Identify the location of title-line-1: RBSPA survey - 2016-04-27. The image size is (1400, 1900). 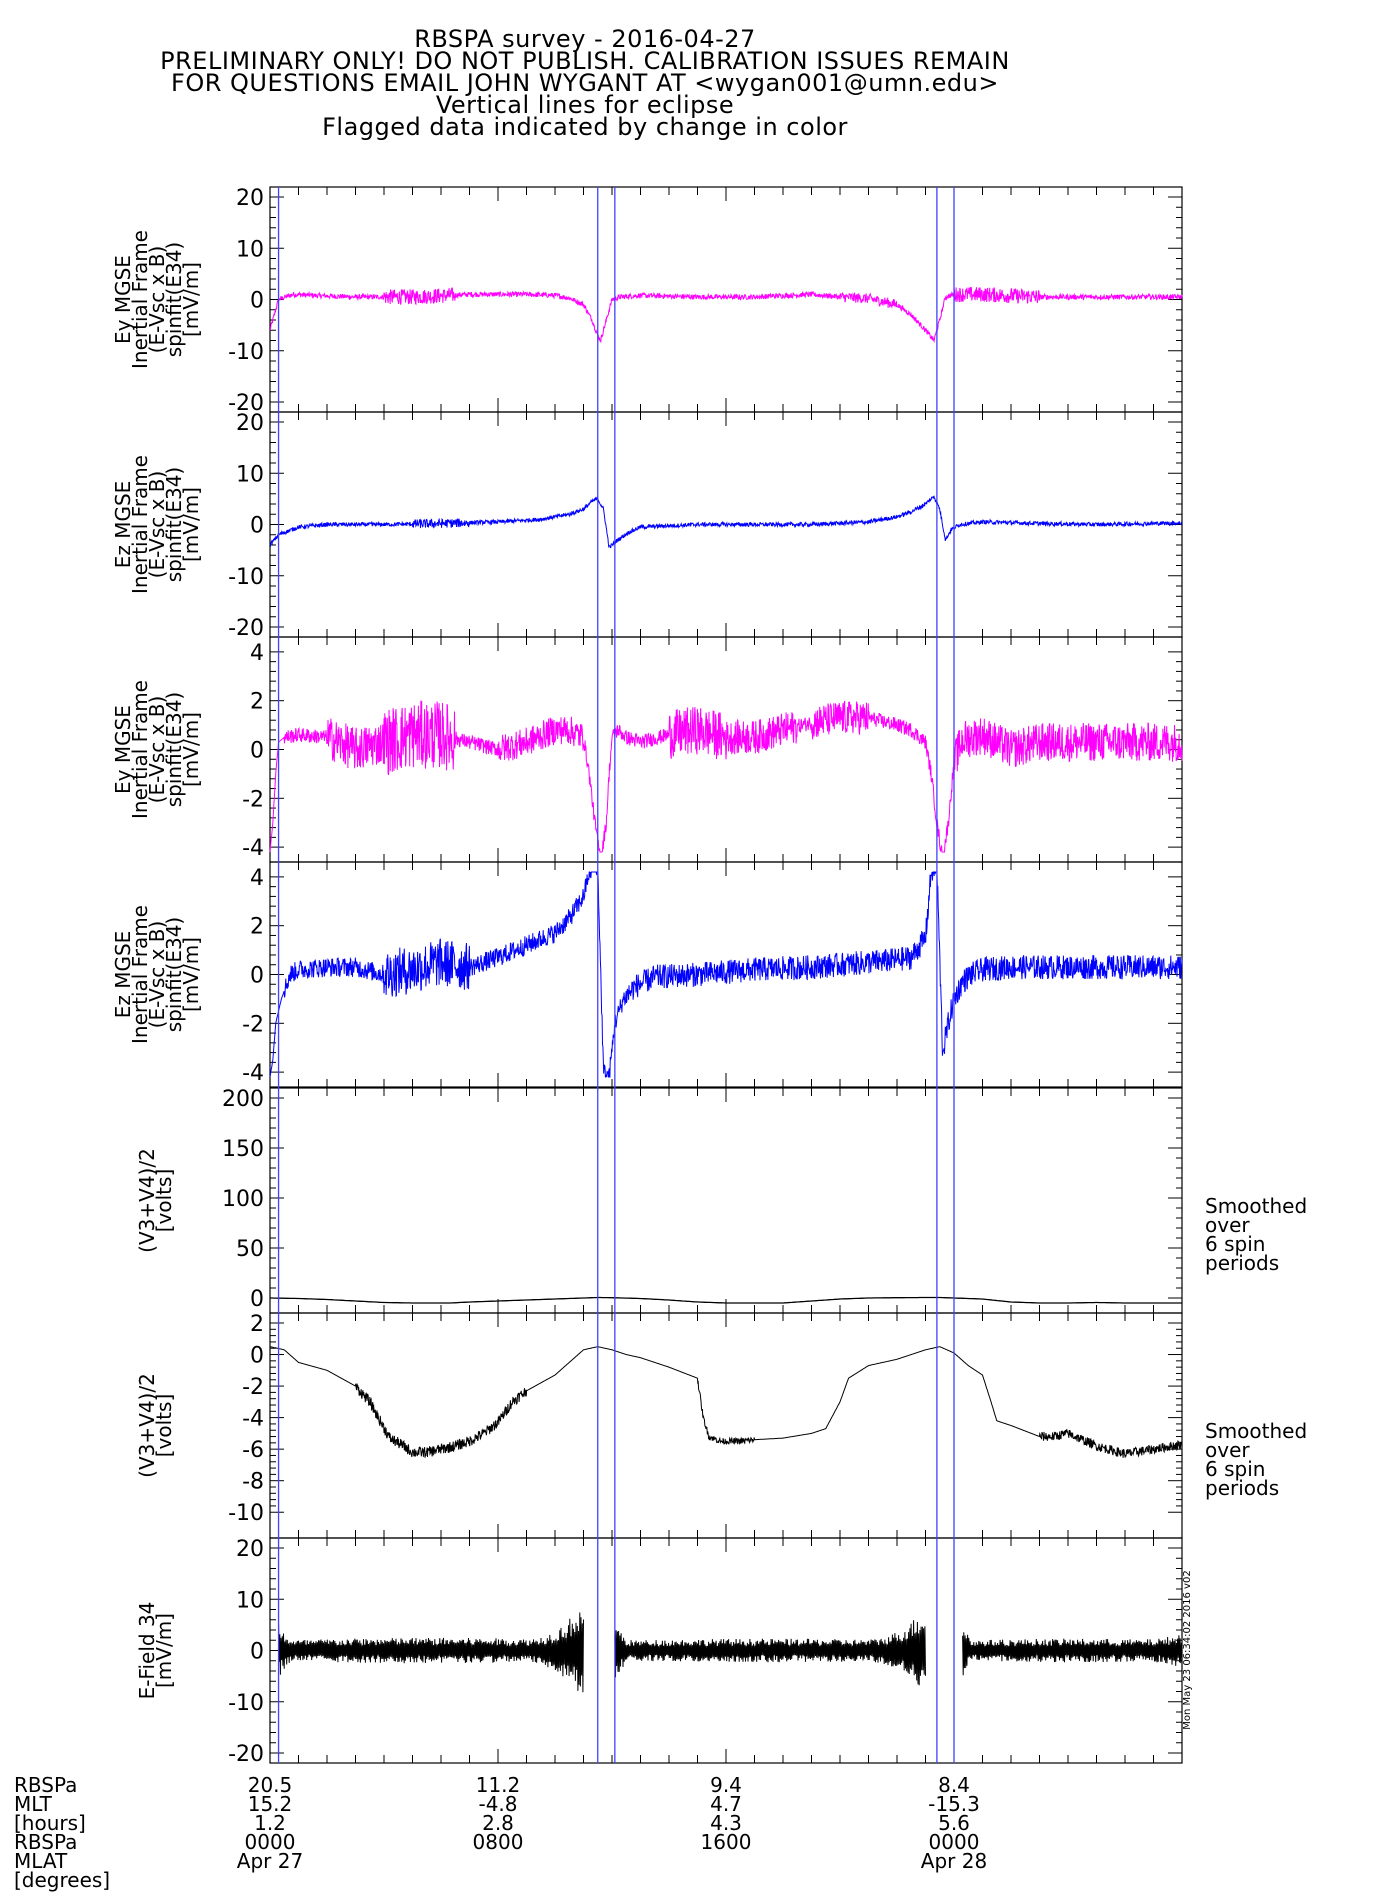
(585, 39).